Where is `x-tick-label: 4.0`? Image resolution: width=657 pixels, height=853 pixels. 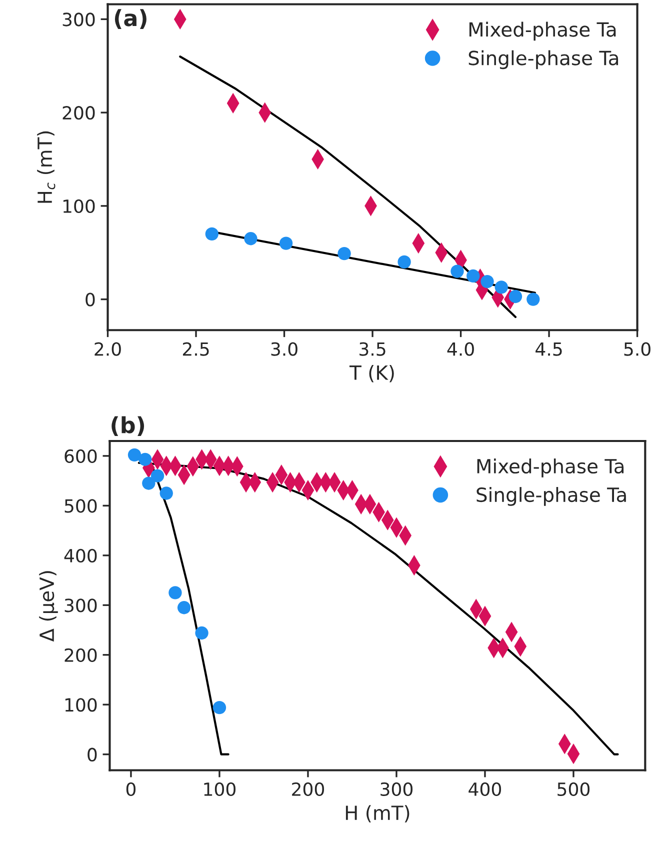 x-tick-label: 4.0 is located at coordinates (460, 349).